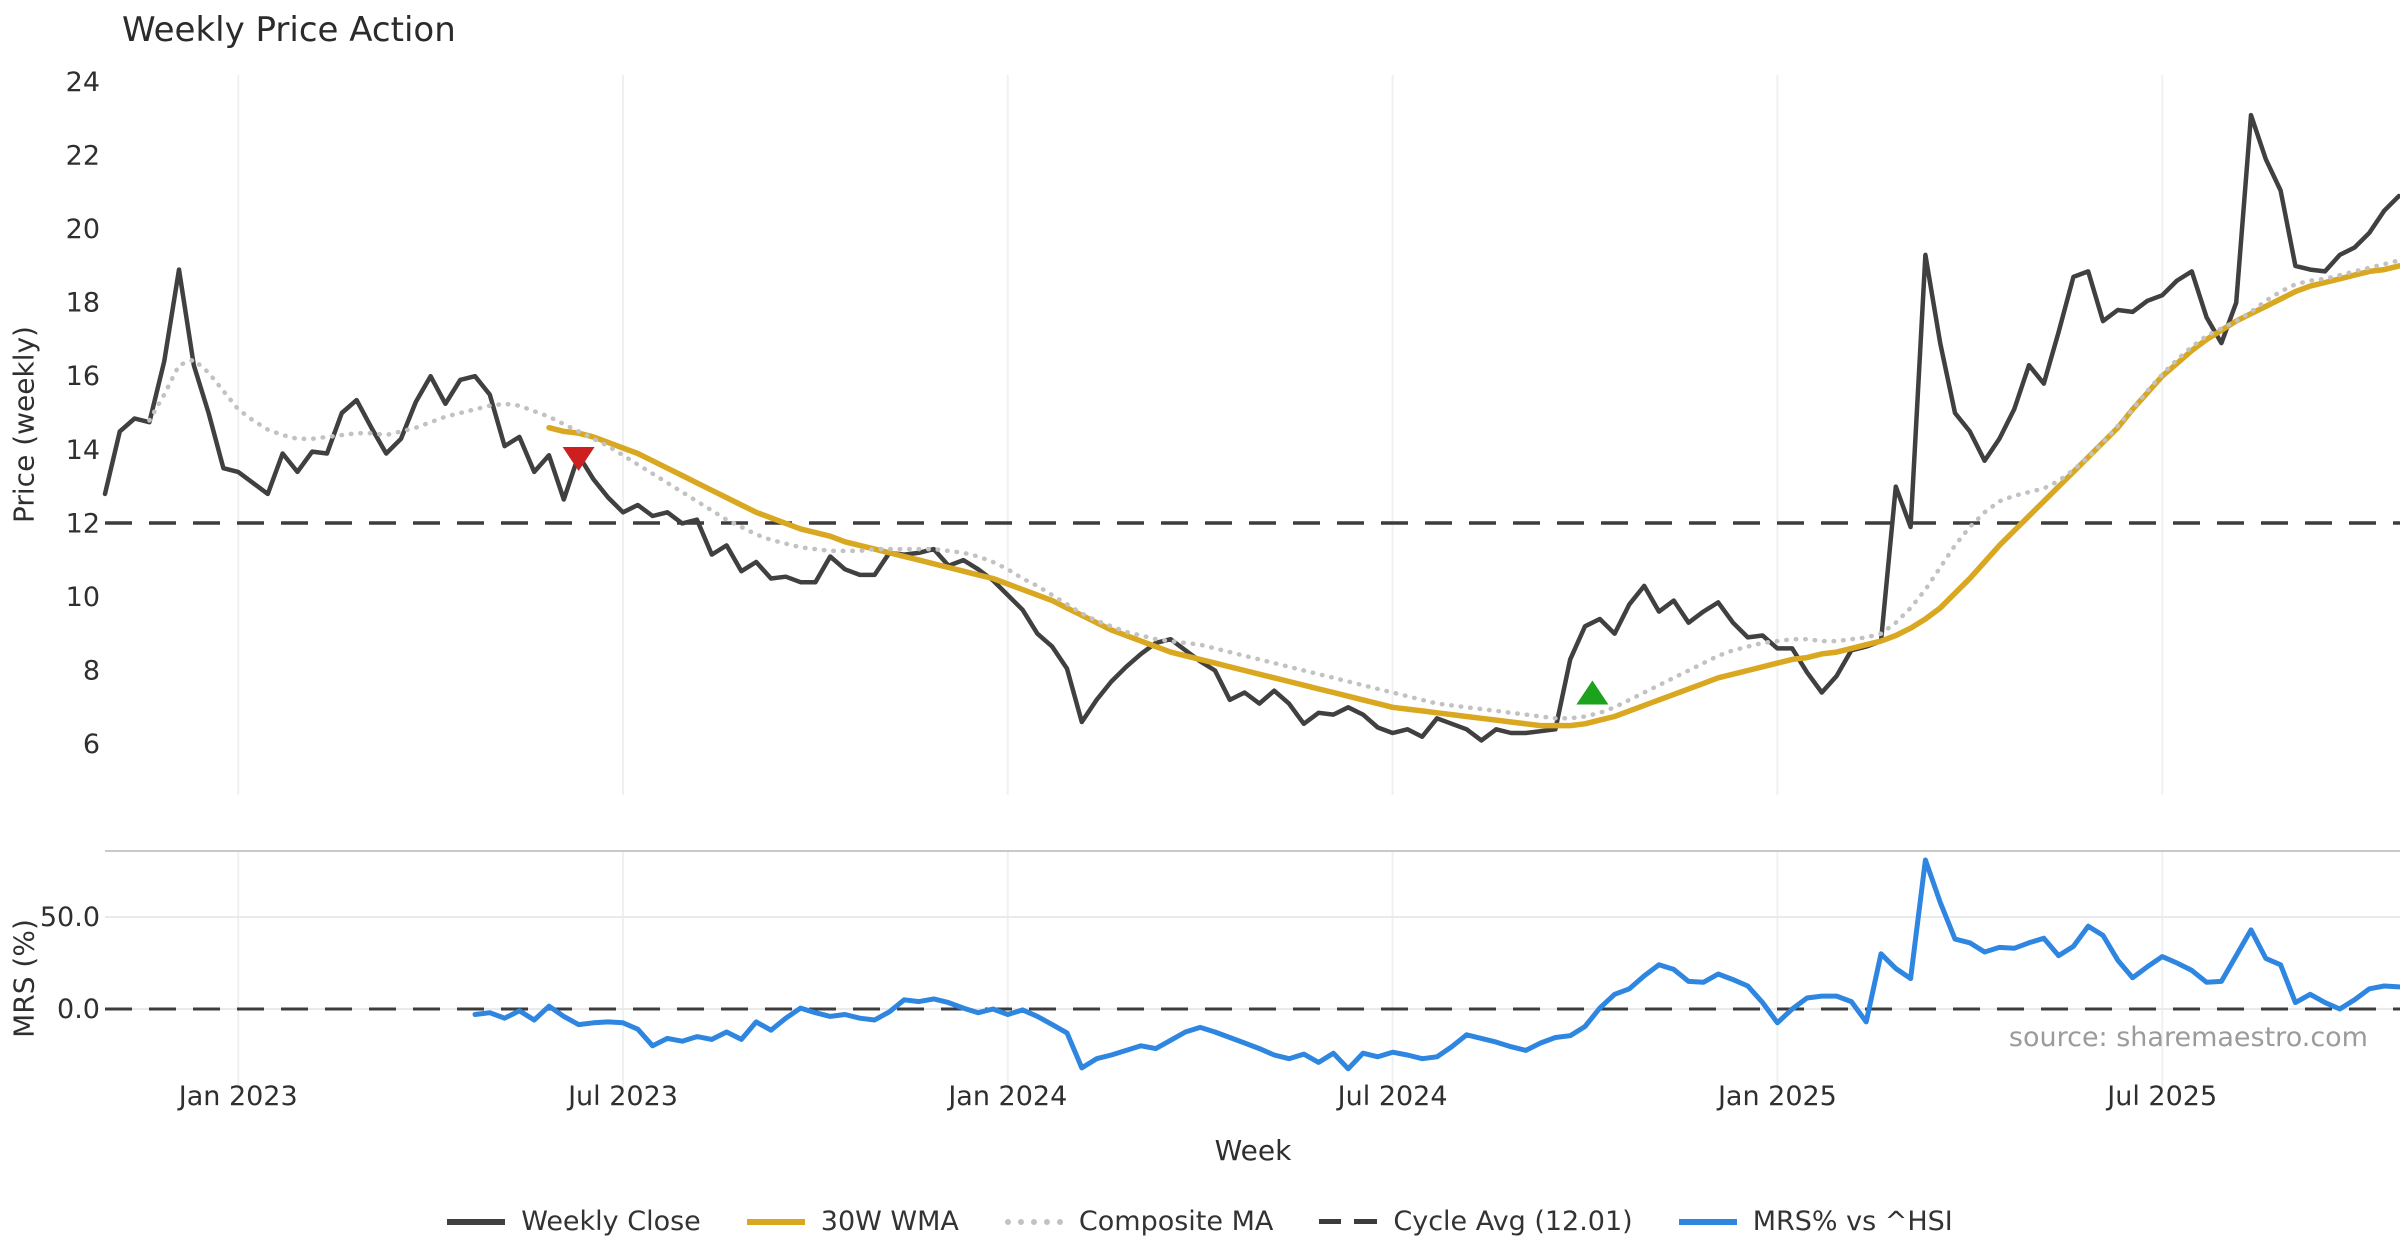  I want to click on price-y-tick: 14, so click(83, 450).